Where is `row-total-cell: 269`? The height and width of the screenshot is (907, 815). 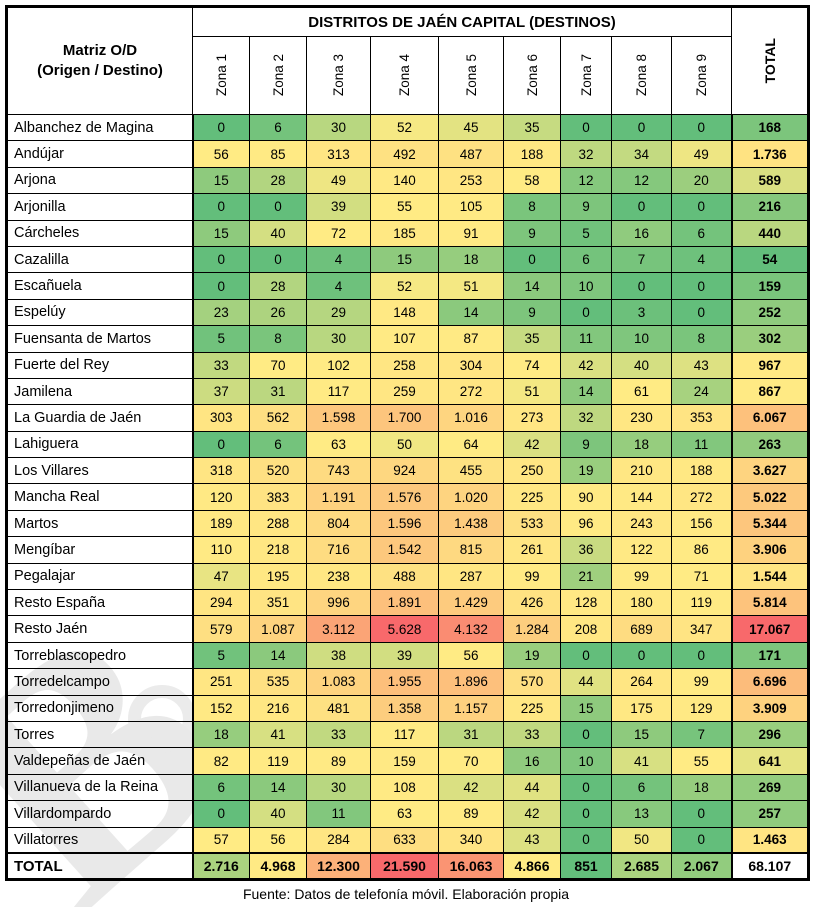
row-total-cell: 269 is located at coordinates (769, 787).